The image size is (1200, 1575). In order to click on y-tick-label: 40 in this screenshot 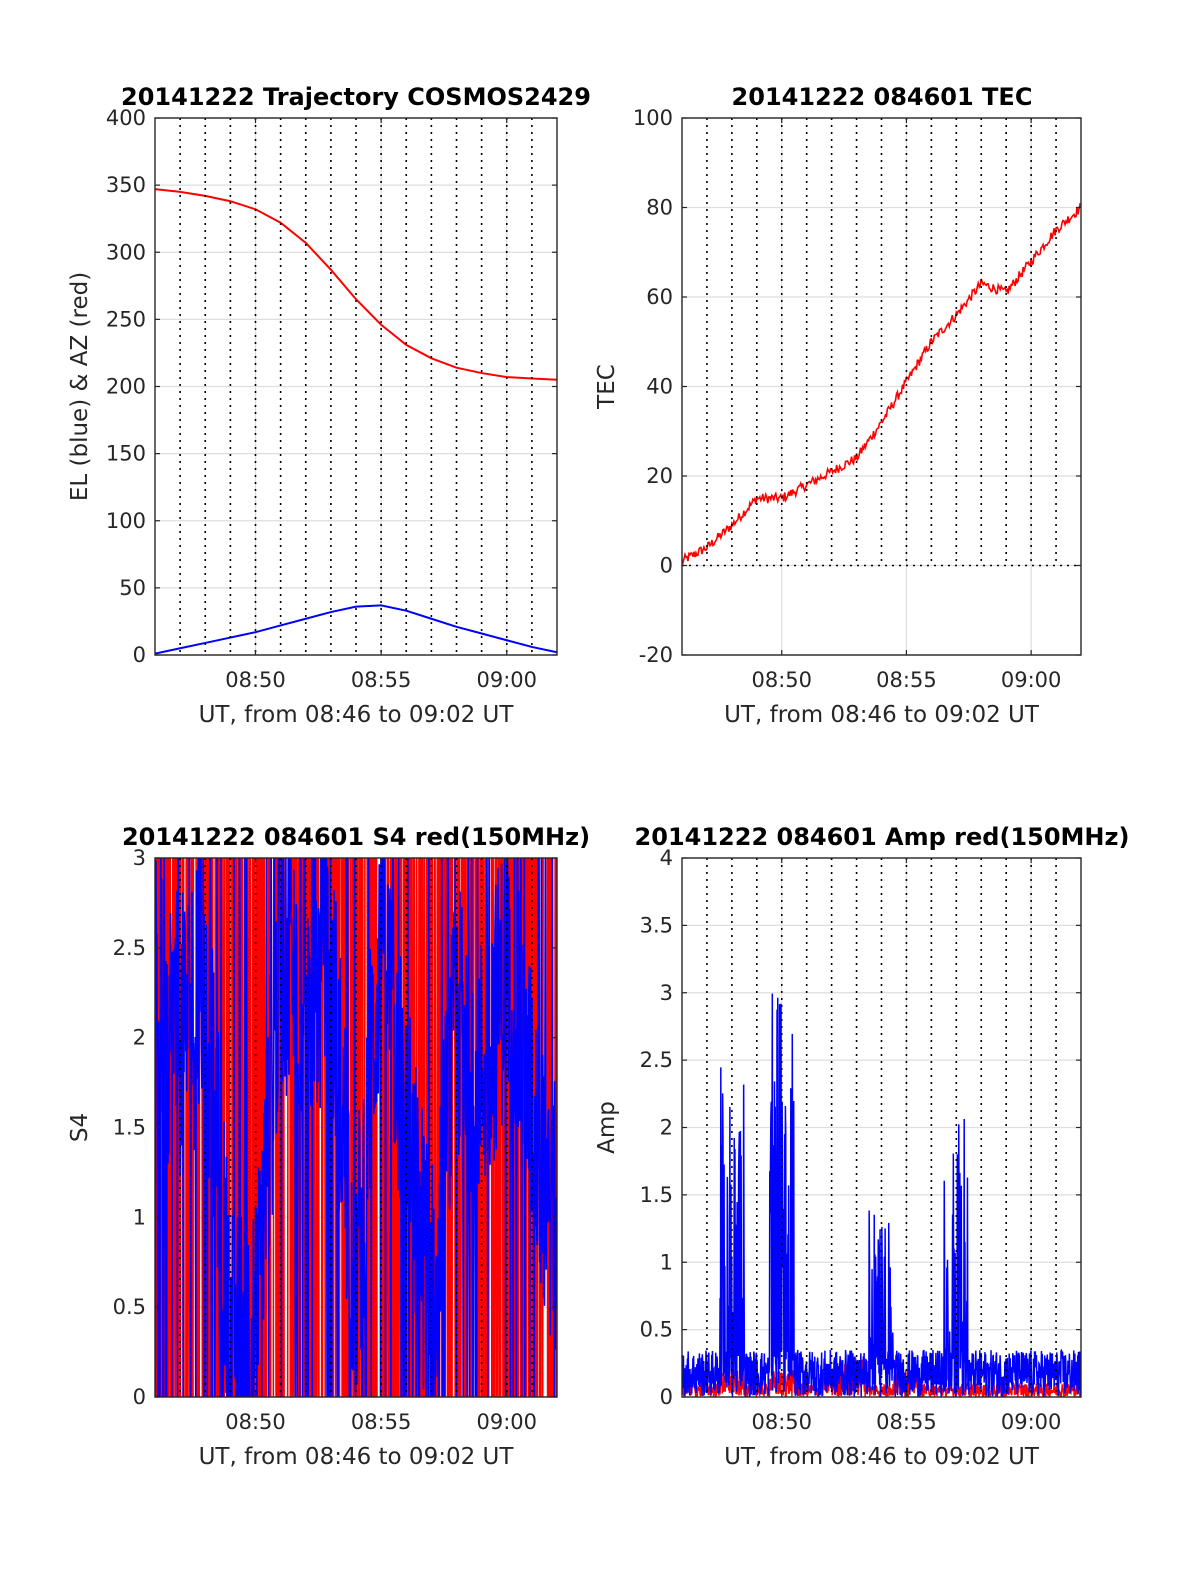, I will do `click(659, 387)`.